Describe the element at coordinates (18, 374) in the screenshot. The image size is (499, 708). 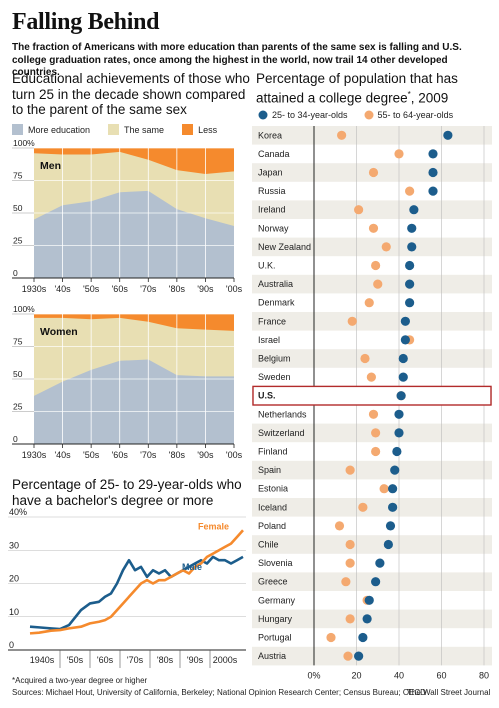
I see `women-ytick-label: 50` at that location.